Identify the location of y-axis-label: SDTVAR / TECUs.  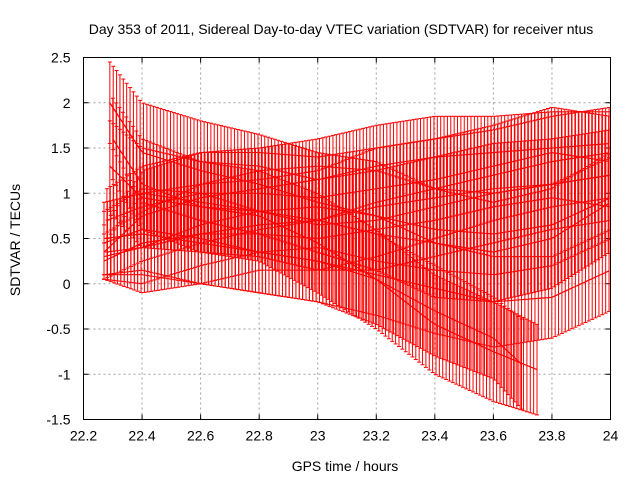
(15, 240).